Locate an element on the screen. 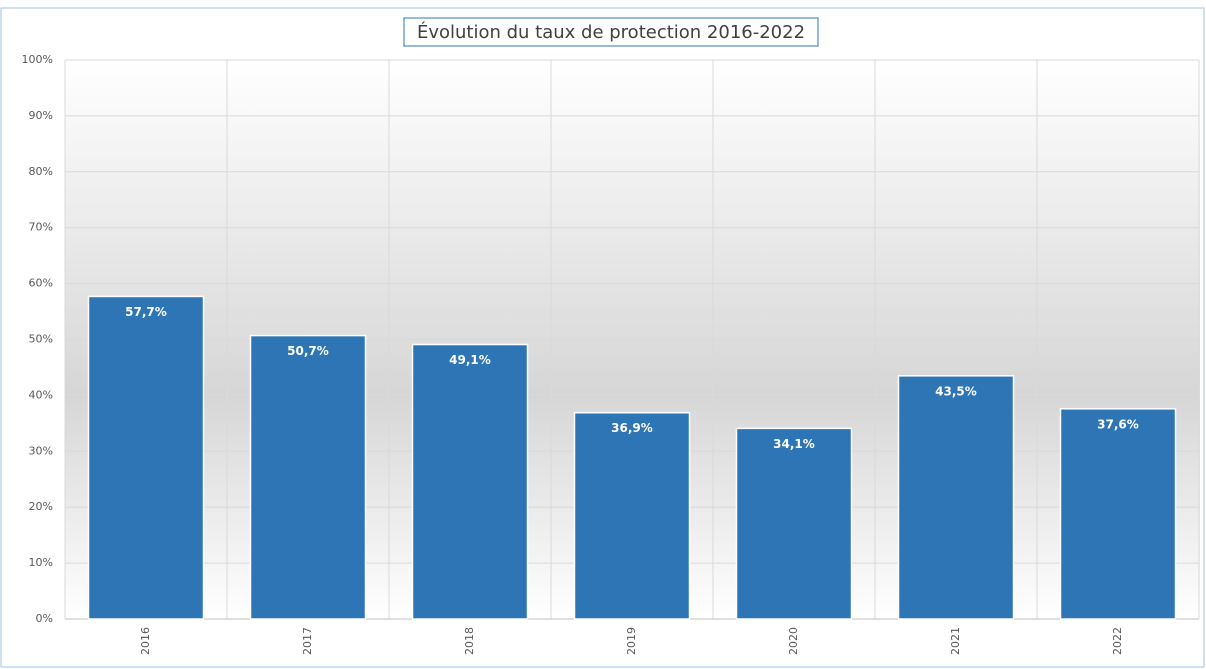  y-tick-label: 30% is located at coordinates (41, 450).